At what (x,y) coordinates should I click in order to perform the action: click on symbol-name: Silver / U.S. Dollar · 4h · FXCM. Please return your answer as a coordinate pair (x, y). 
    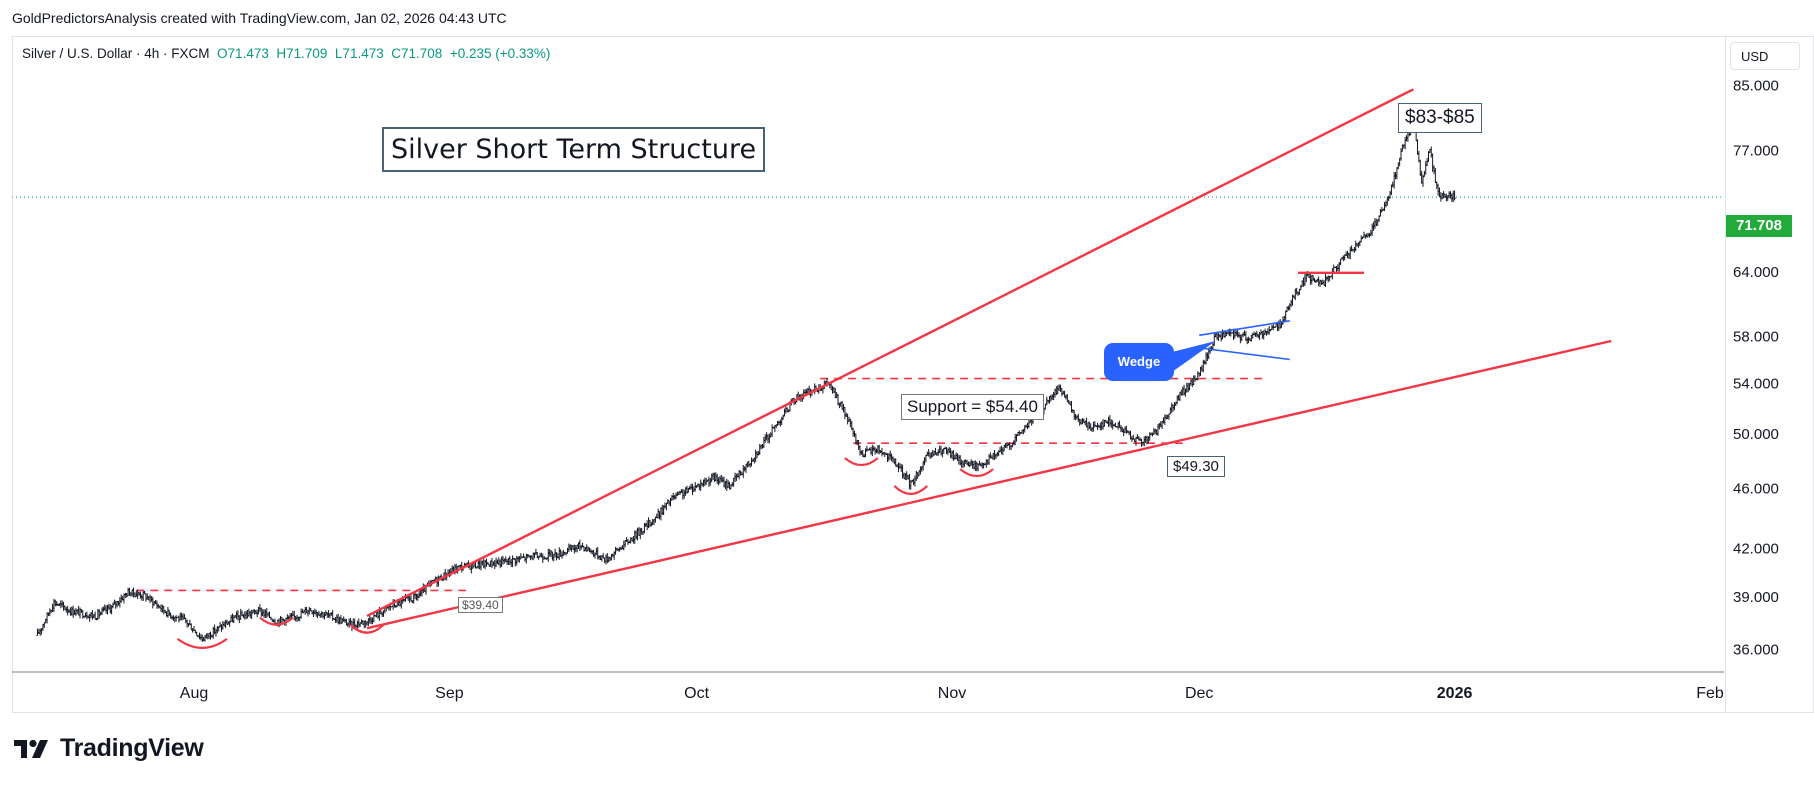
    Looking at the image, I should click on (116, 53).